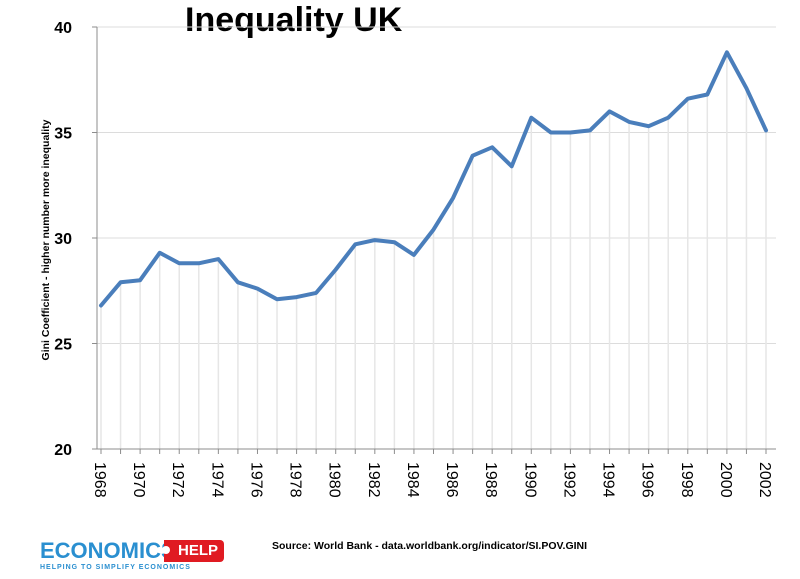 The image size is (800, 579). What do you see at coordinates (451, 480) in the screenshot?
I see `x-tick-label: 1986` at bounding box center [451, 480].